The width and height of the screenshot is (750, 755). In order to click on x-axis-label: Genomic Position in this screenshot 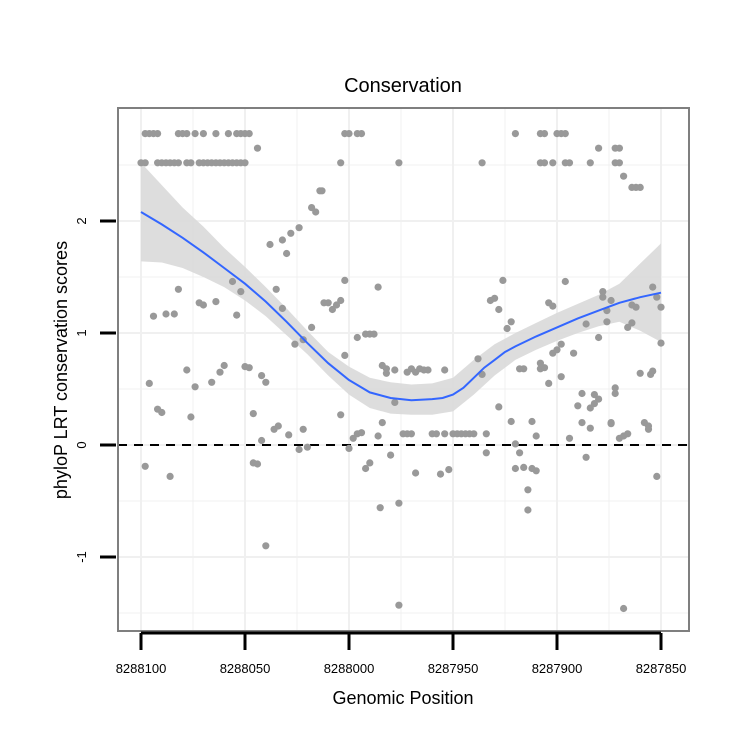, I will do `click(402, 698)`.